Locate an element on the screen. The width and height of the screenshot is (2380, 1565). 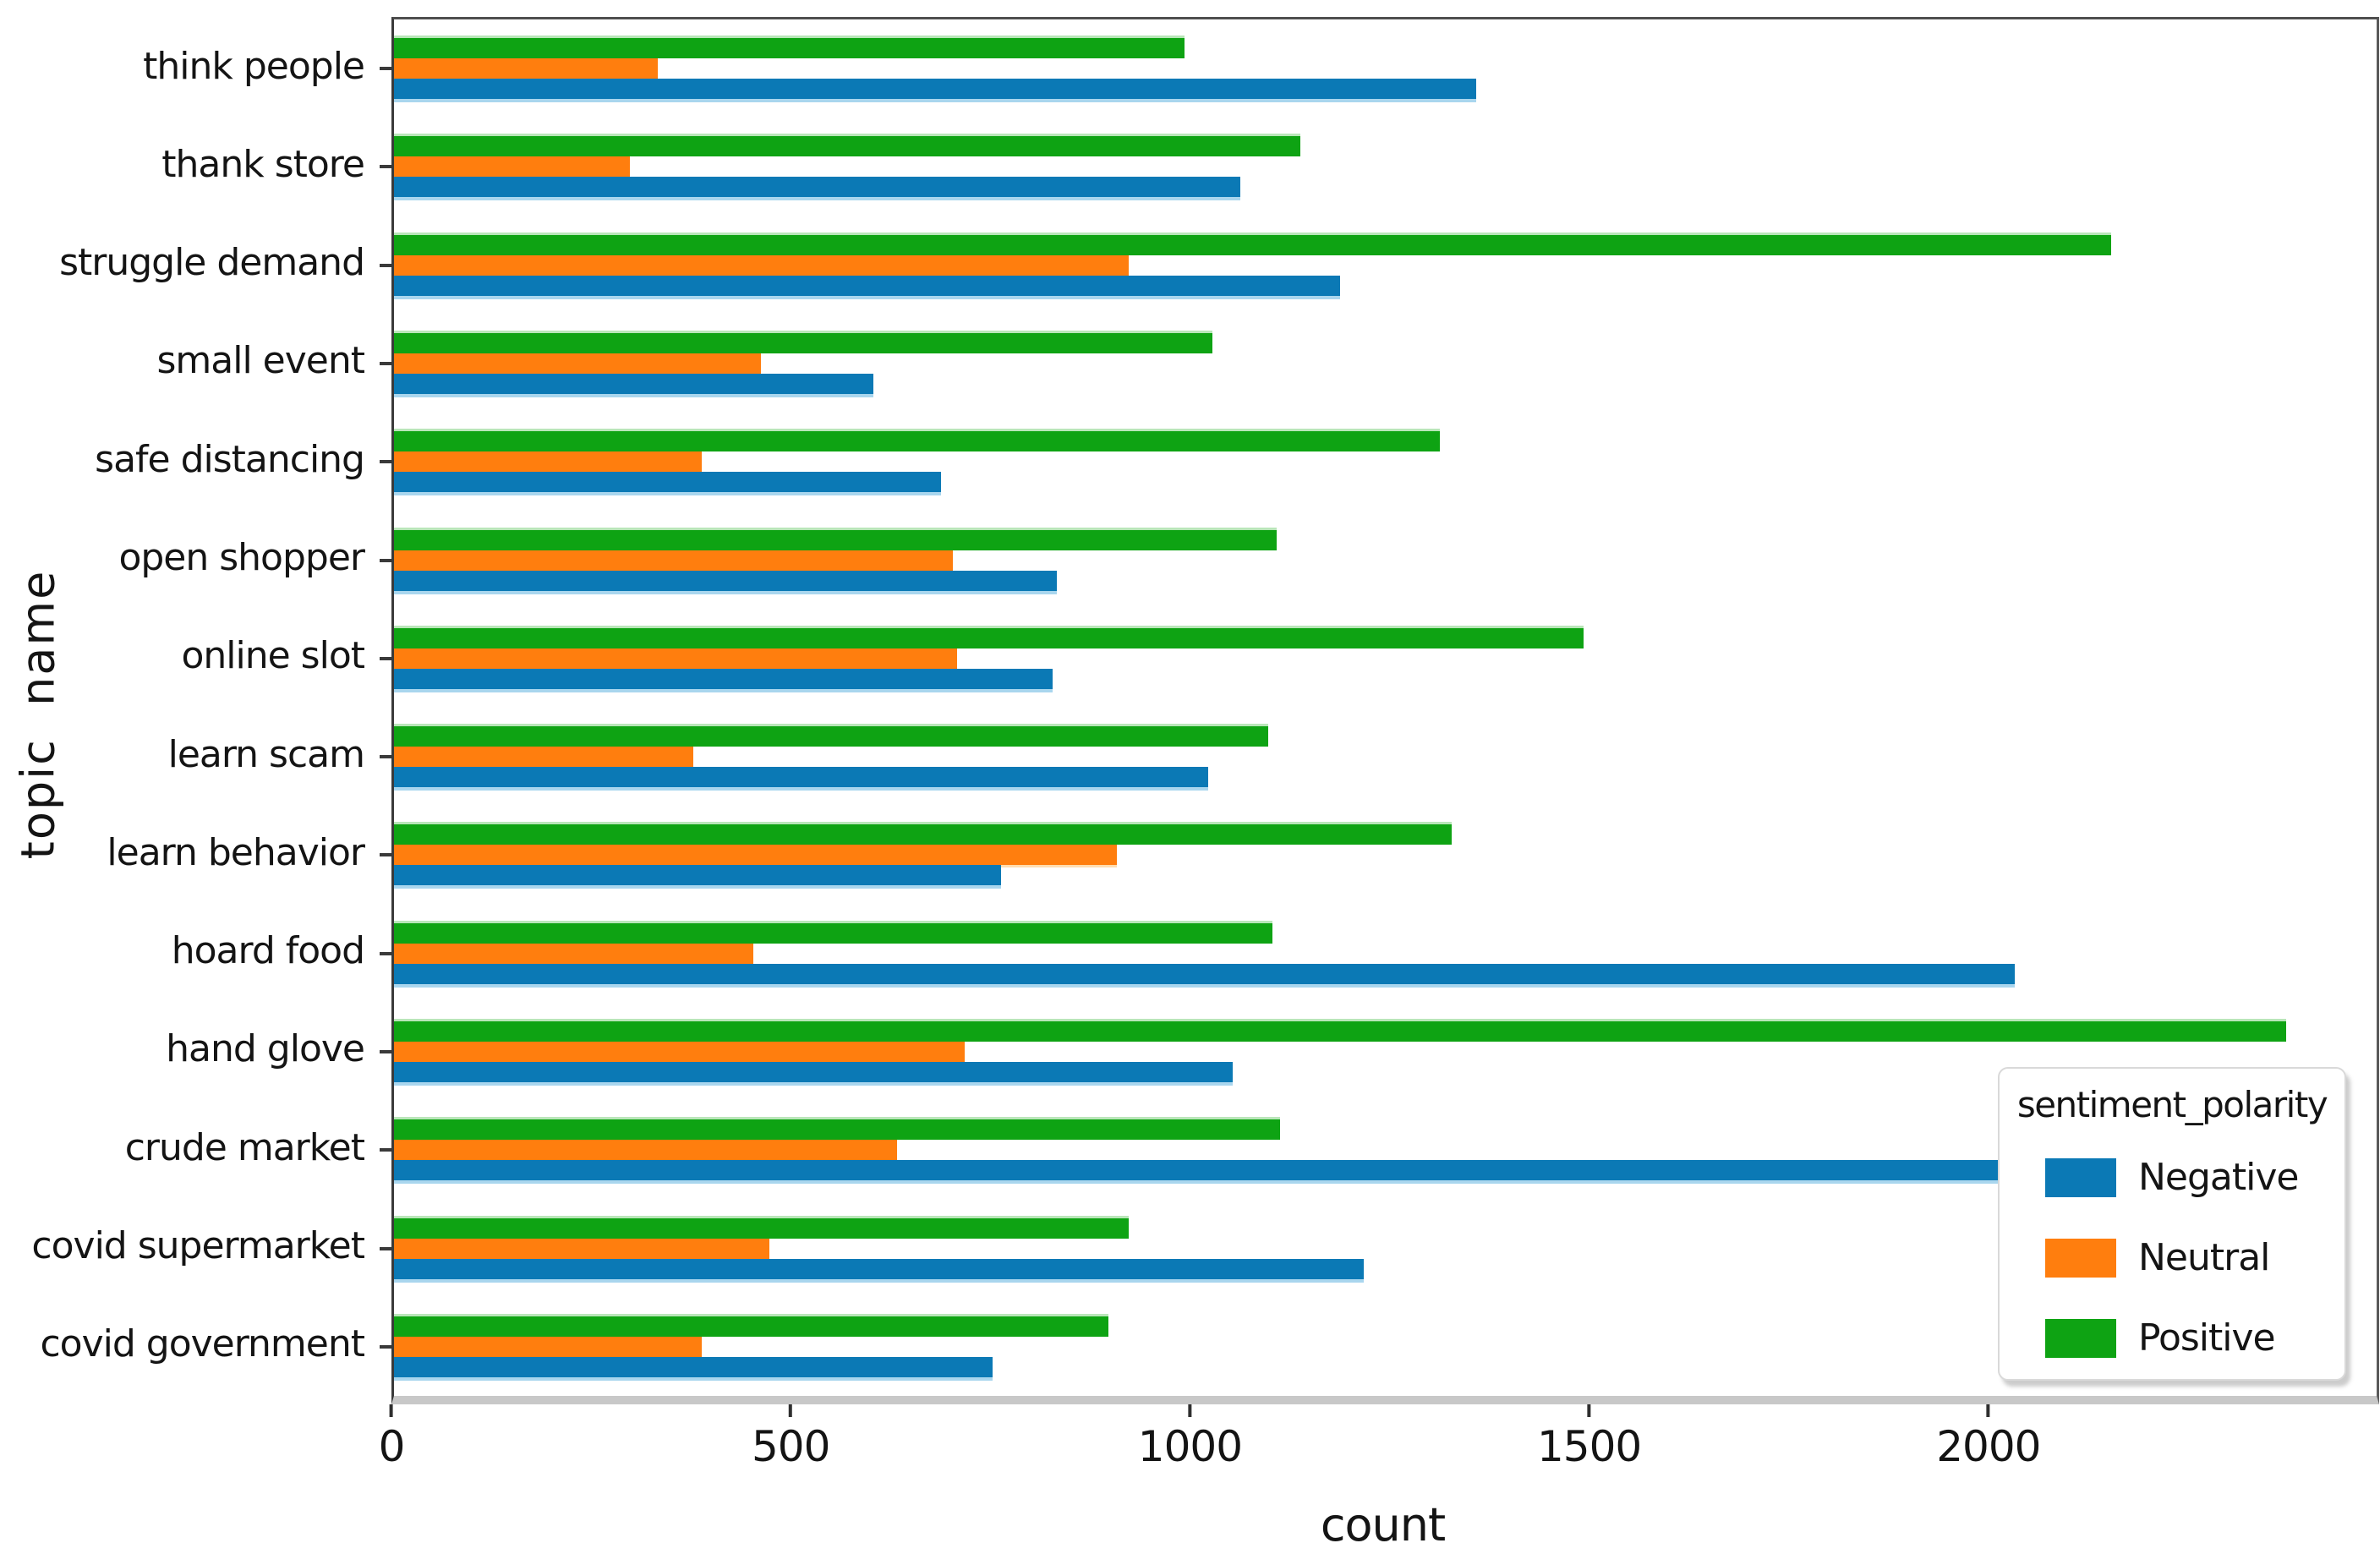
x-axis-tick-label: 500 is located at coordinates (790, 1446).